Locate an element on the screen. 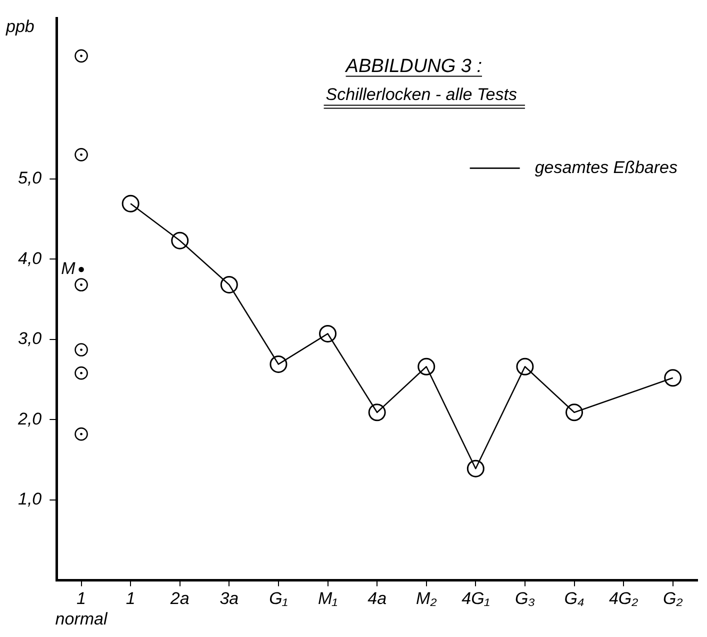 Image resolution: width=707 pixels, height=637 pixels. legend-label: gesamtes Eßbares is located at coordinates (606, 167).